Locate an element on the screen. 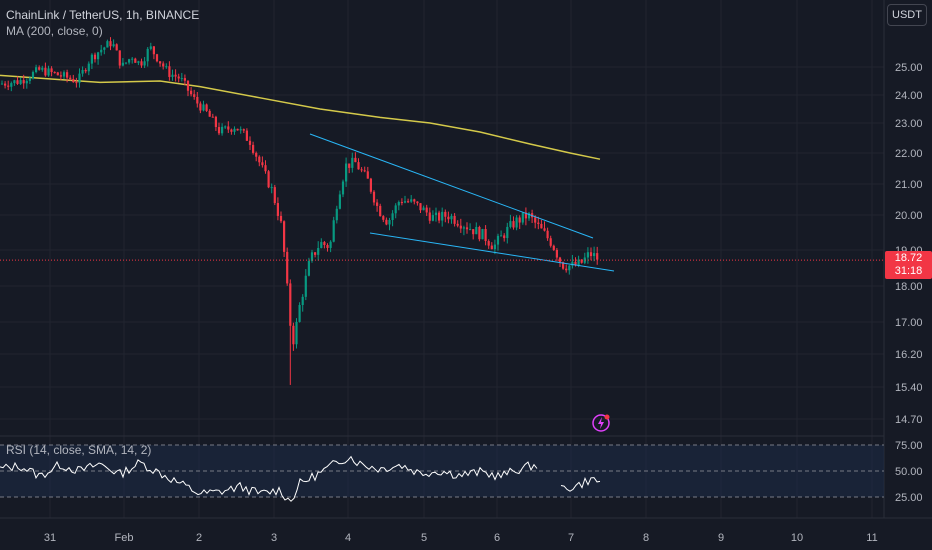 This screenshot has width=932, height=550. last-price-value: 18.72 is located at coordinates (908, 258).